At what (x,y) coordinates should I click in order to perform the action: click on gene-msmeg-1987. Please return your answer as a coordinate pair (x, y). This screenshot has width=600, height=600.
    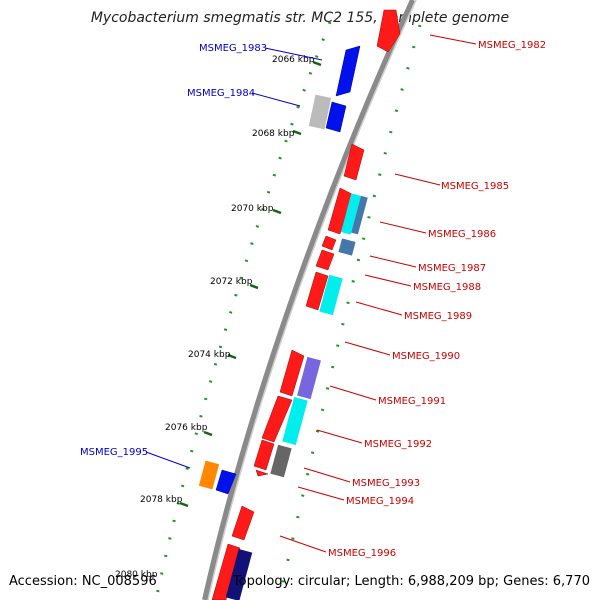
    Looking at the image, I should click on (329, 243).